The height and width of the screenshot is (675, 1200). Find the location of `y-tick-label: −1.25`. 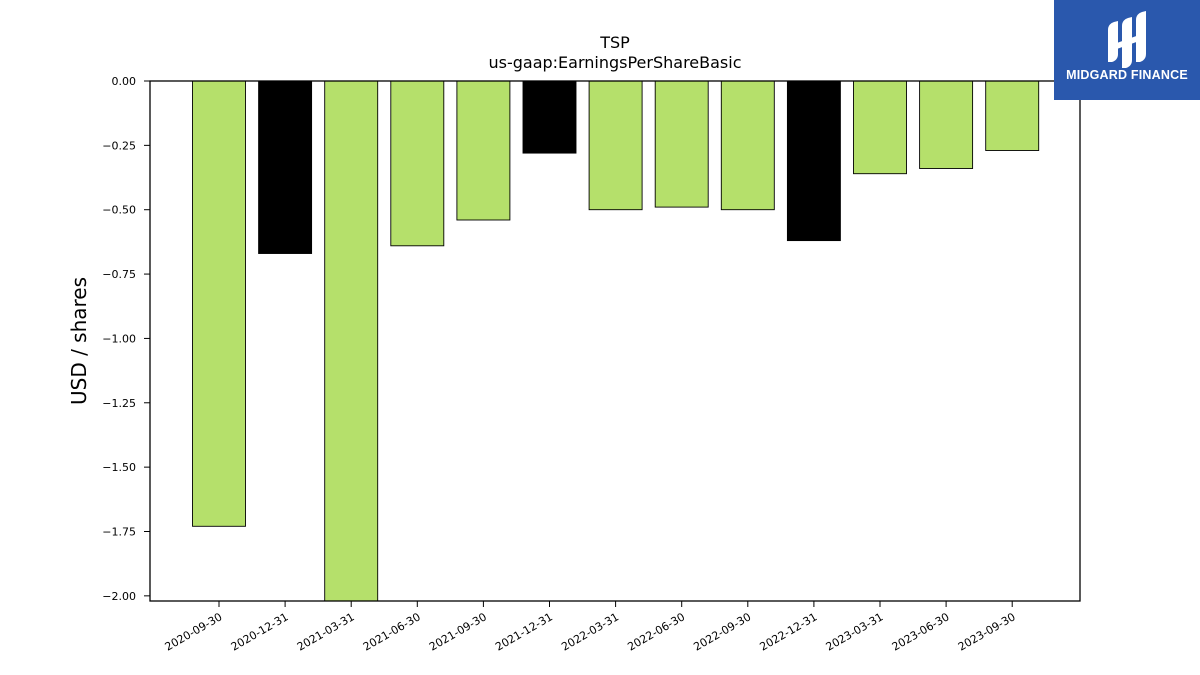

y-tick-label: −1.25 is located at coordinates (119, 403).